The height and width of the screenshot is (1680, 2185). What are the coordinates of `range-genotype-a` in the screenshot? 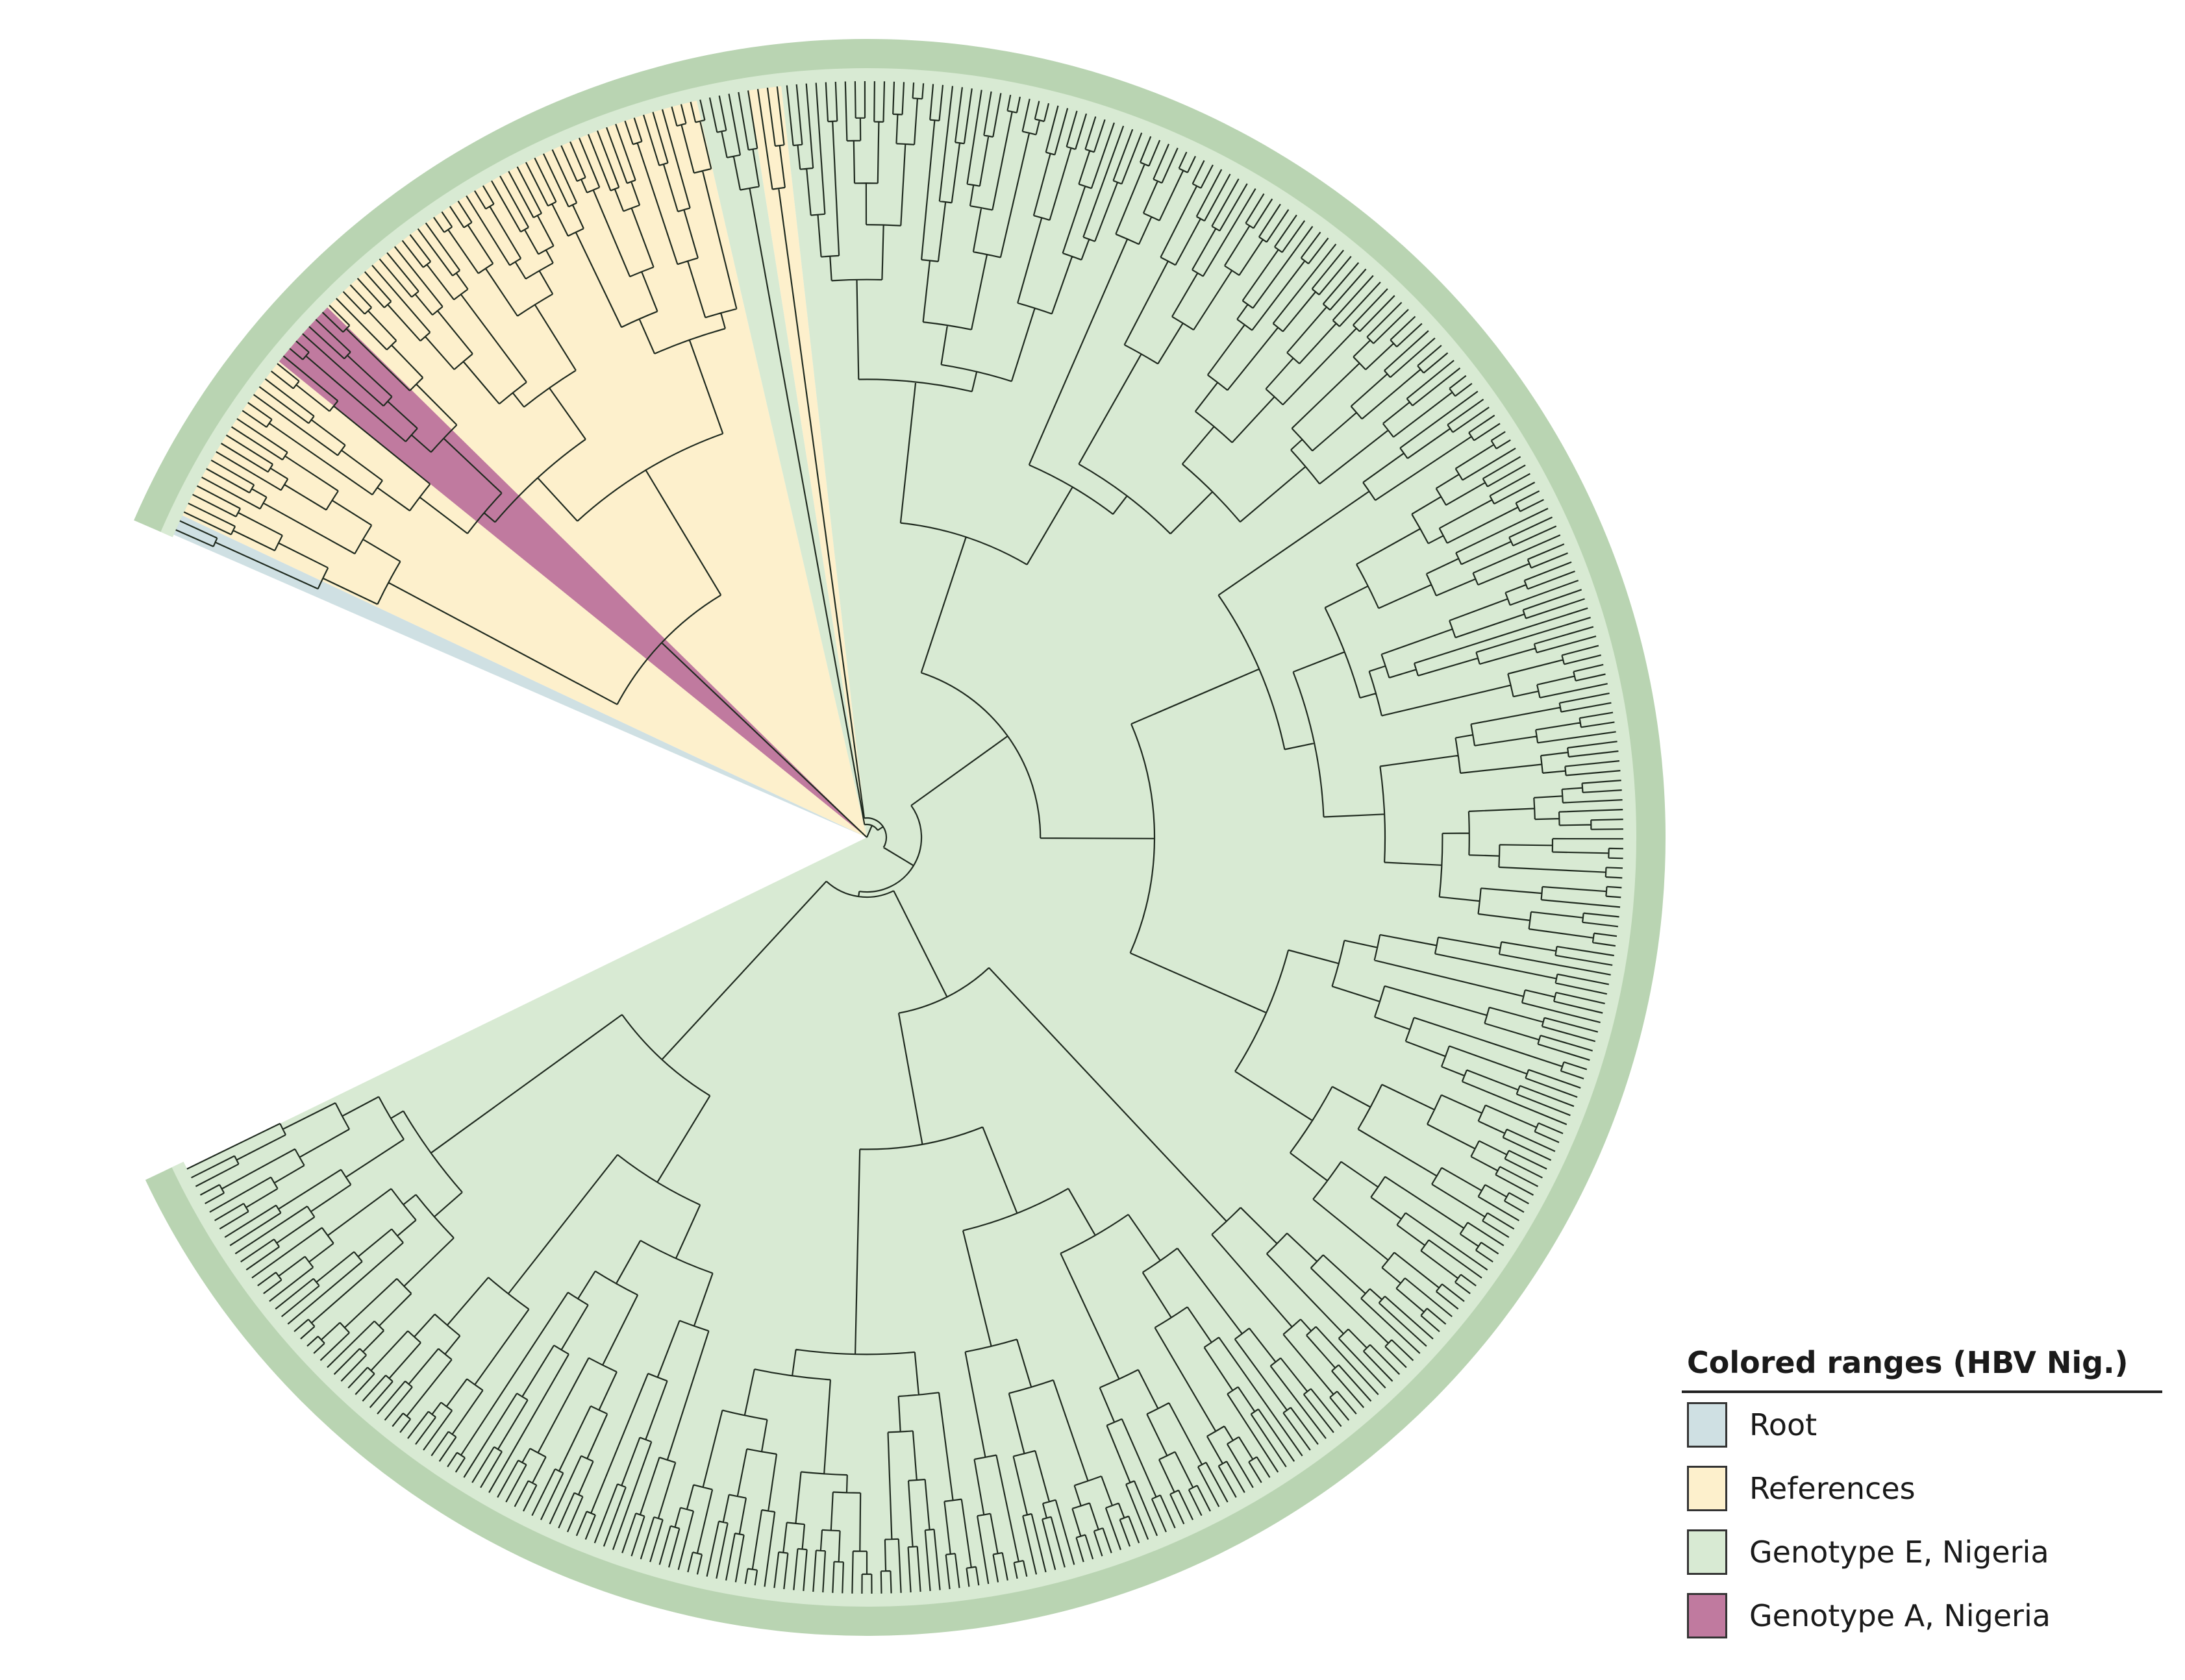 It's located at (574, 572).